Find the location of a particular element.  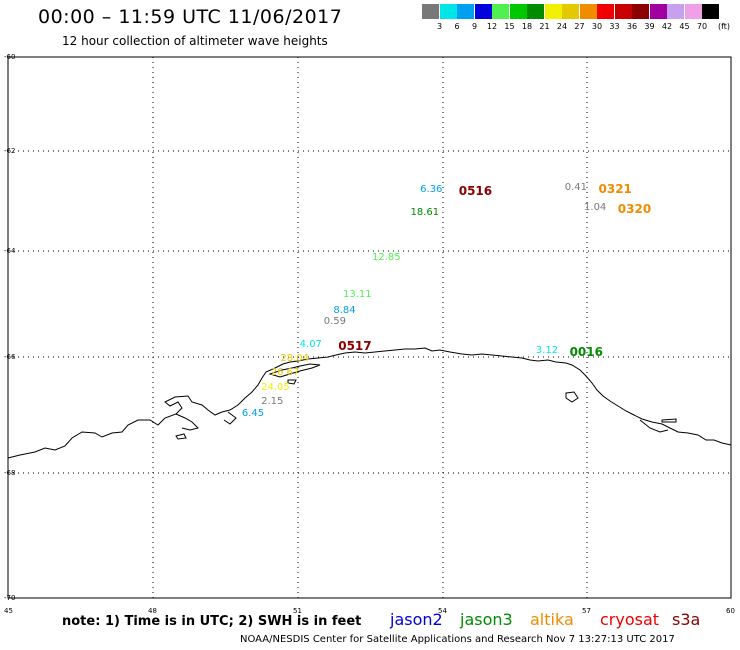

wave-height-label: 6.45 is located at coordinates (253, 413).